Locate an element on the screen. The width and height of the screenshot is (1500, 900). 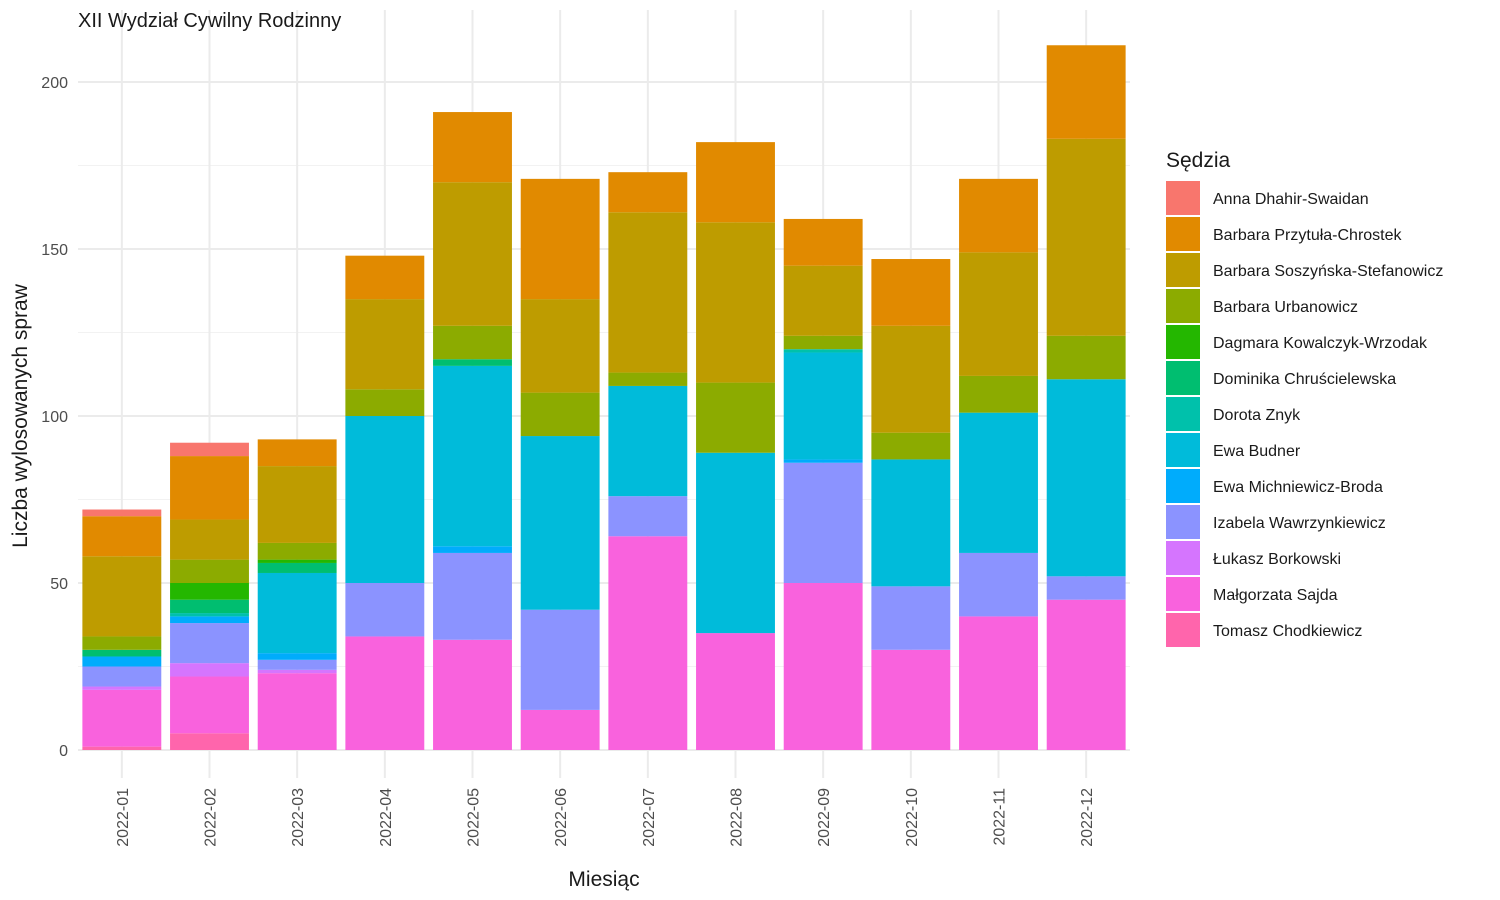
legend-label: Barbara Przytuła-Chrostek is located at coordinates (1308, 235).